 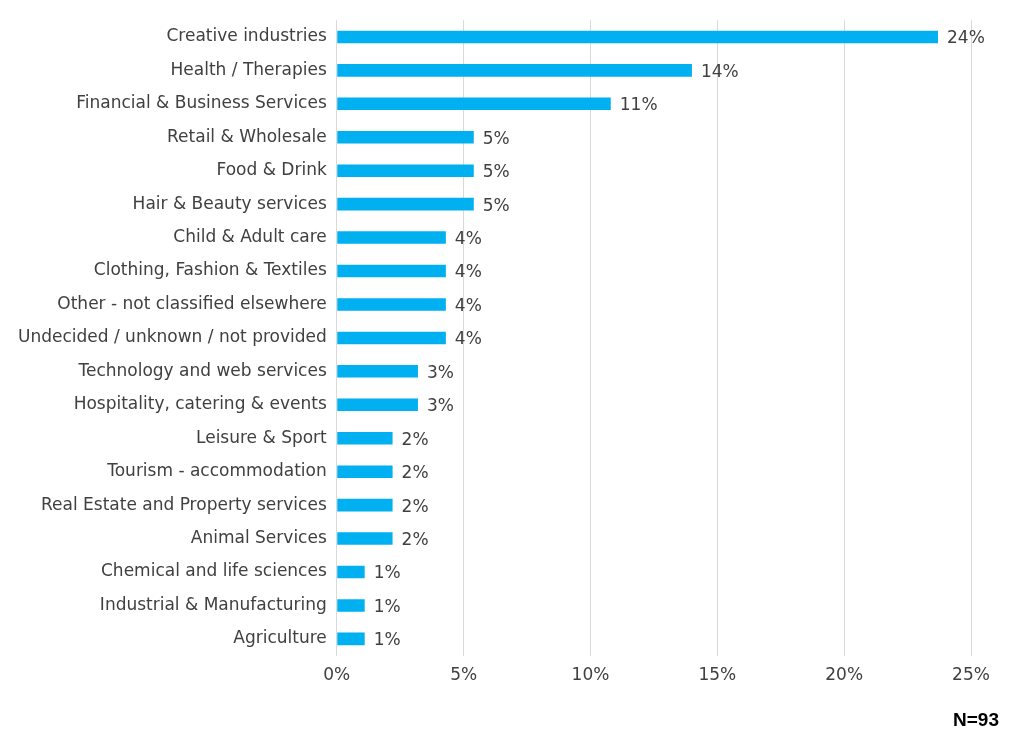 I want to click on x-tick-label: 20%, so click(x=844, y=674).